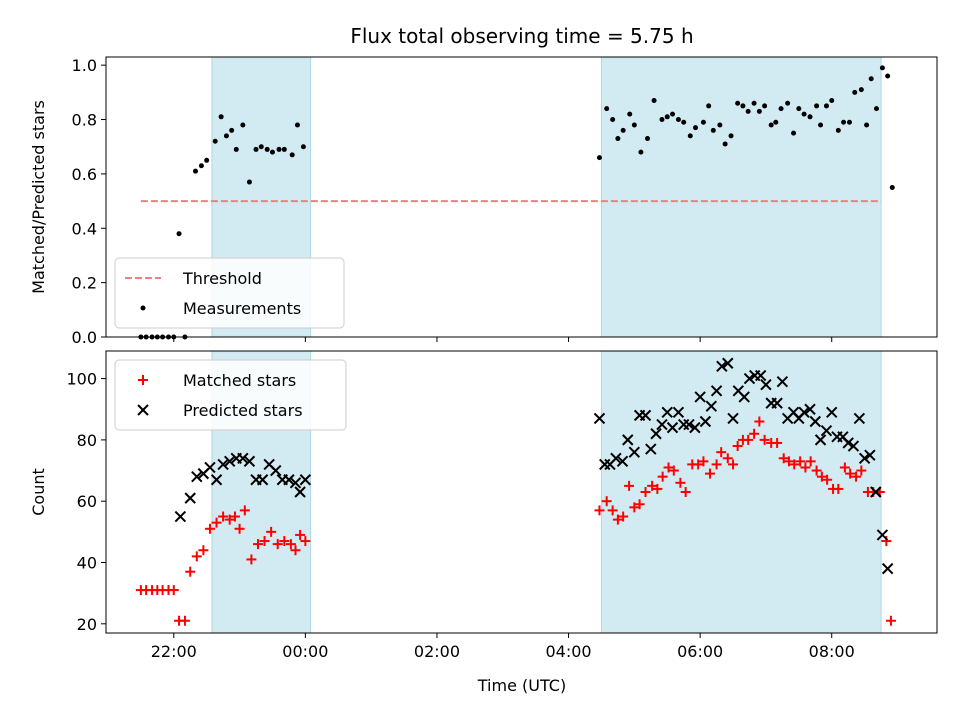 This screenshot has width=960, height=720. Describe the element at coordinates (84, 120) in the screenshot. I see `y-tick-label: 0.8` at that location.